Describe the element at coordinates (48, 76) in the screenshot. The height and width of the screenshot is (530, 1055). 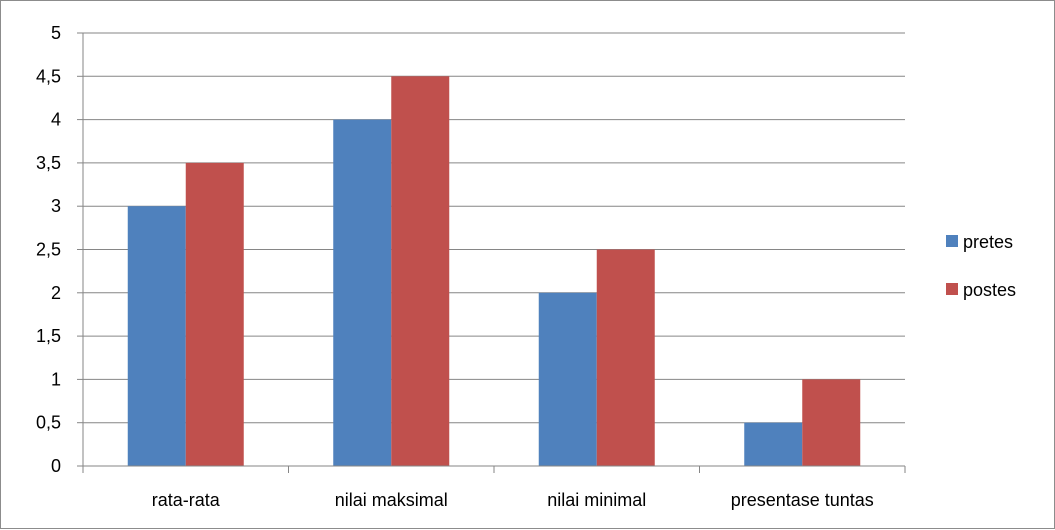
I see `y-tick-label: 4,5` at that location.